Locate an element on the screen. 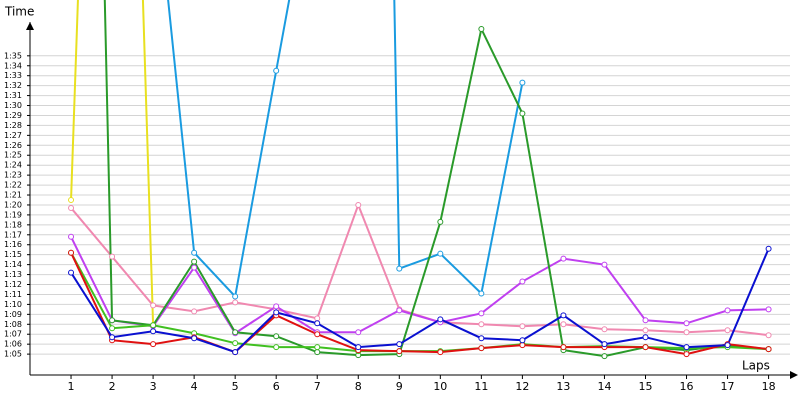  y-tick-label: 1:08 is located at coordinates (13, 324).